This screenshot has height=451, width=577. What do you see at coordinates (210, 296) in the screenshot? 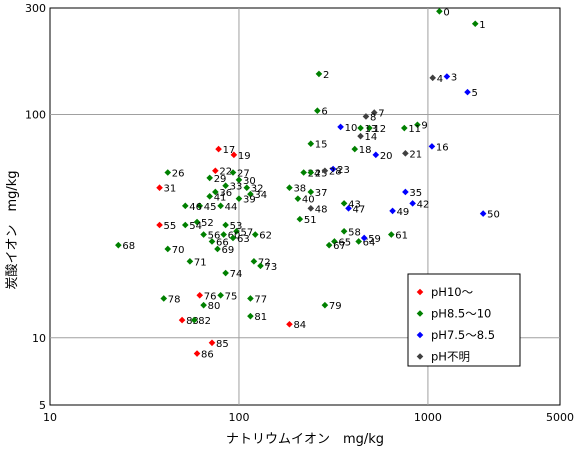
I see `data-point-label: 76` at bounding box center [210, 296].